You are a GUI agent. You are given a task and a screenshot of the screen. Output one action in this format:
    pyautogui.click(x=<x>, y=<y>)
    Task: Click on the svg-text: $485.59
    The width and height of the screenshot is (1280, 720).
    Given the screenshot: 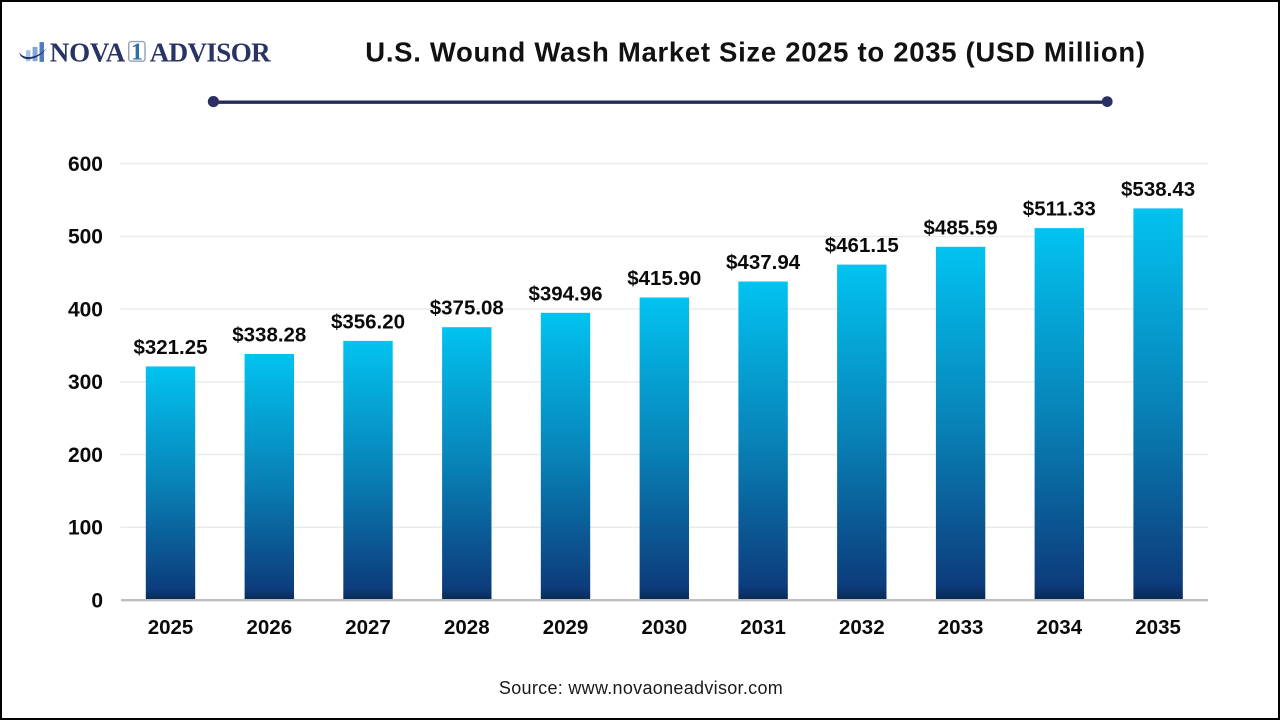 What is the action you would take?
    pyautogui.click(x=961, y=227)
    